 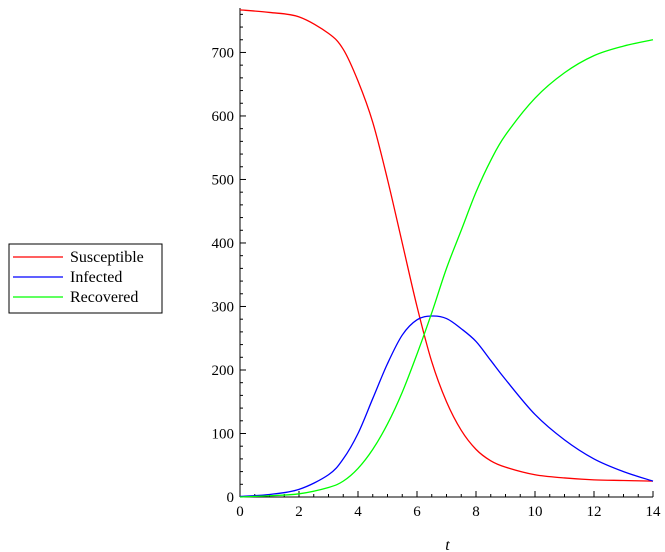 I want to click on y-tick-label: 700, so click(x=223, y=53).